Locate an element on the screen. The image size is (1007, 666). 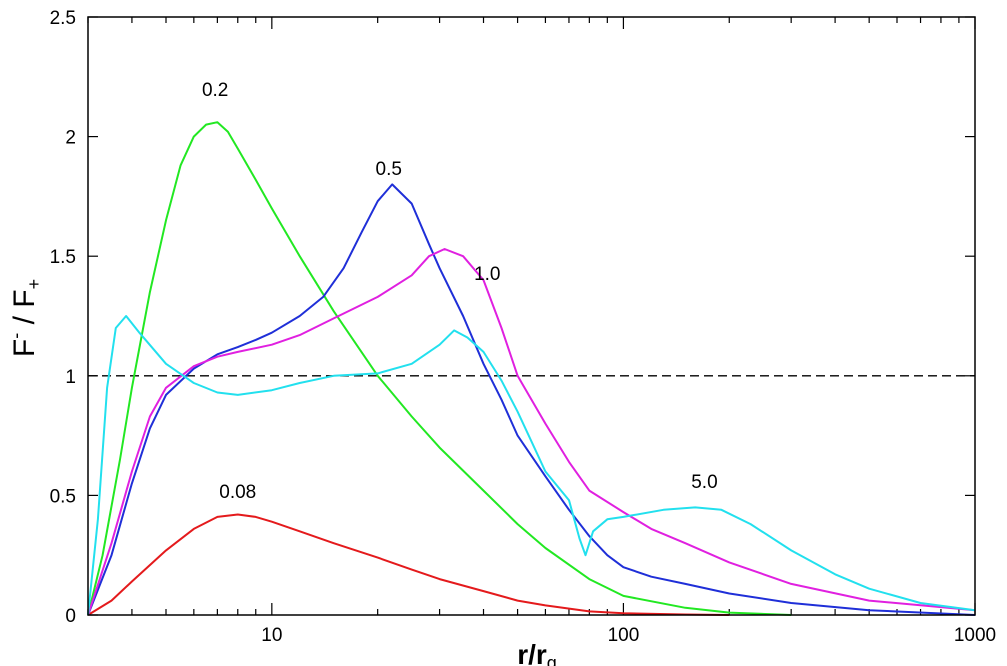
series-label-1.0: 1.0 is located at coordinates (487, 274).